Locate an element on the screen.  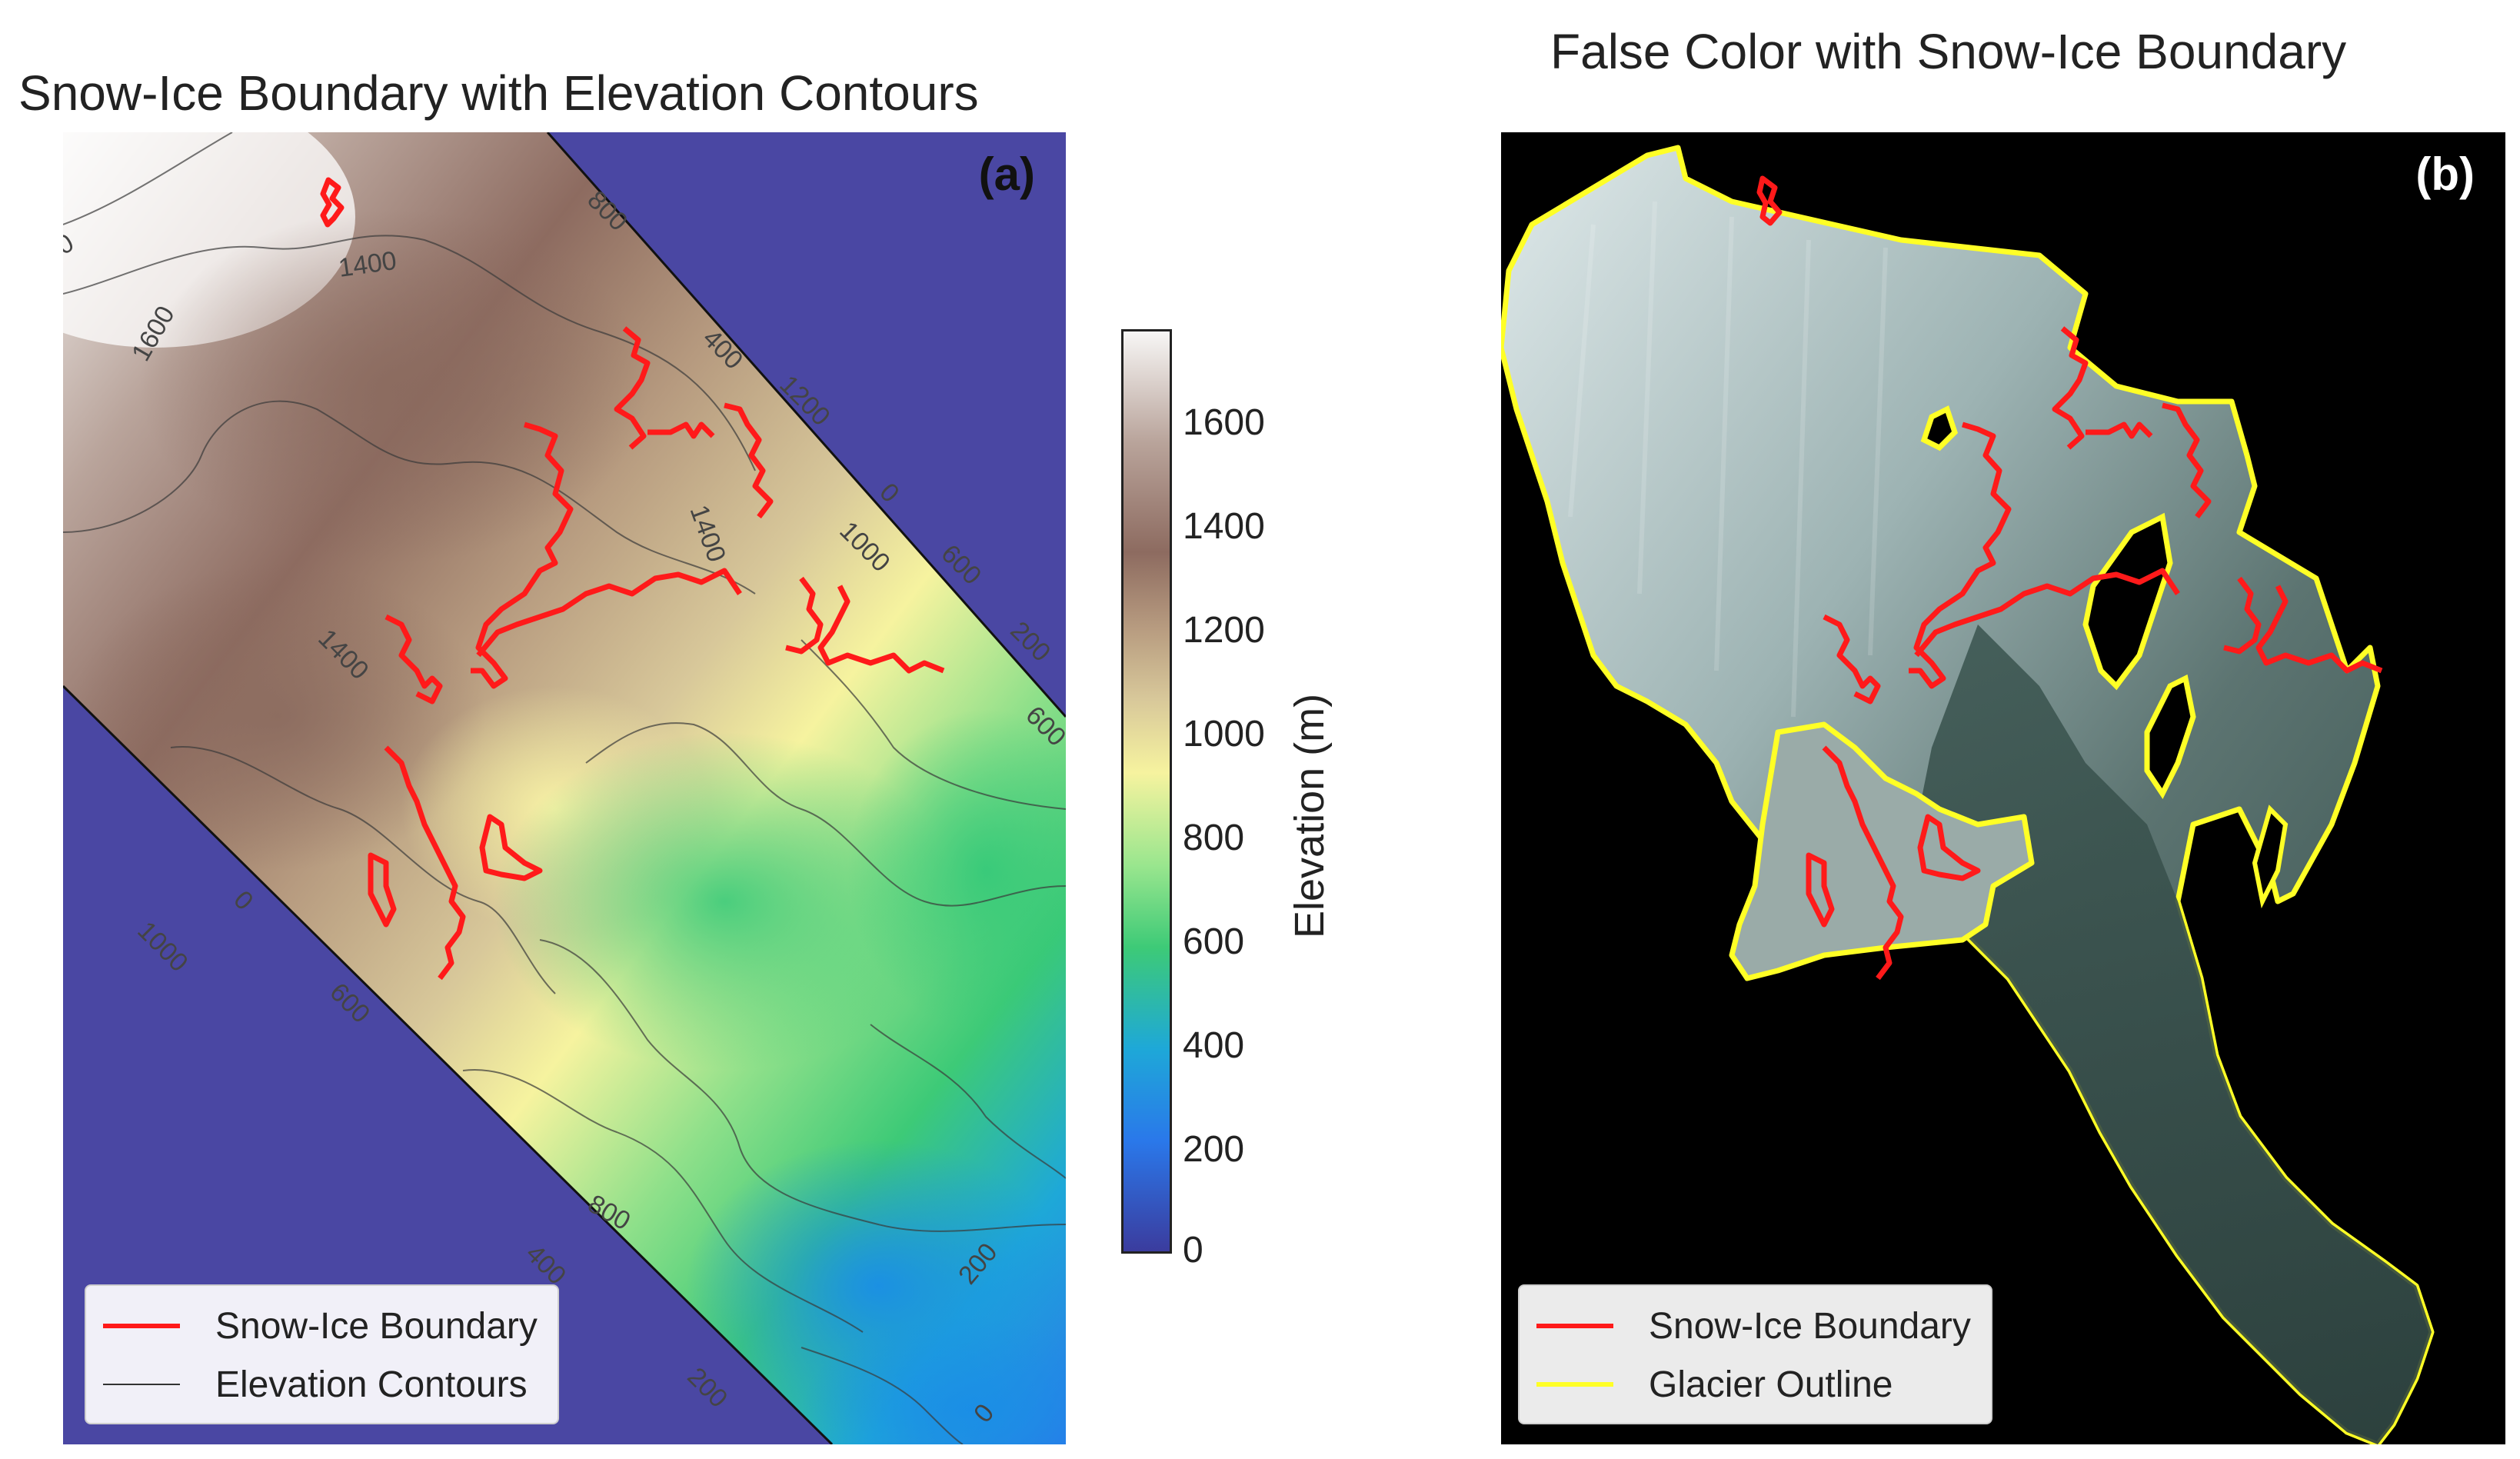
legend-swatch-contours is located at coordinates (141, 1384).